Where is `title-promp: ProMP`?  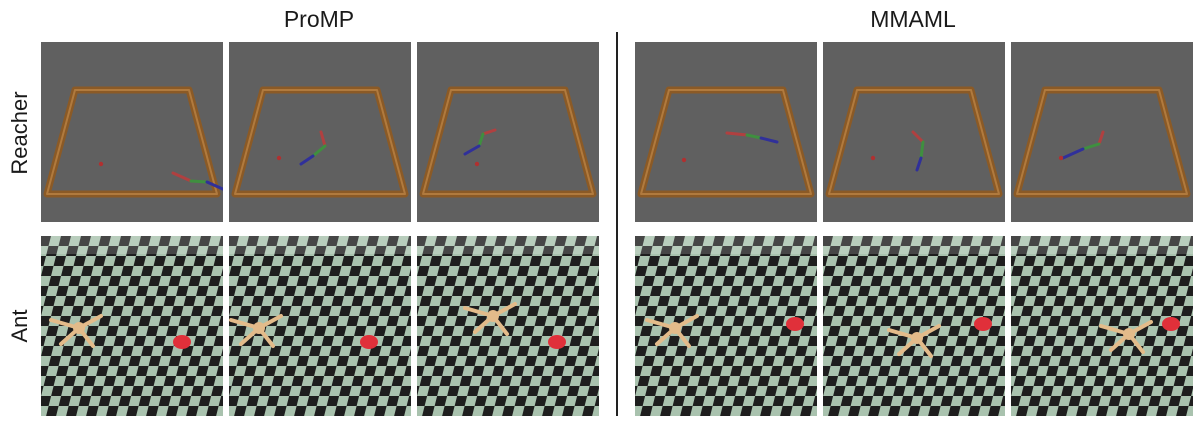
title-promp: ProMP is located at coordinates (319, 19).